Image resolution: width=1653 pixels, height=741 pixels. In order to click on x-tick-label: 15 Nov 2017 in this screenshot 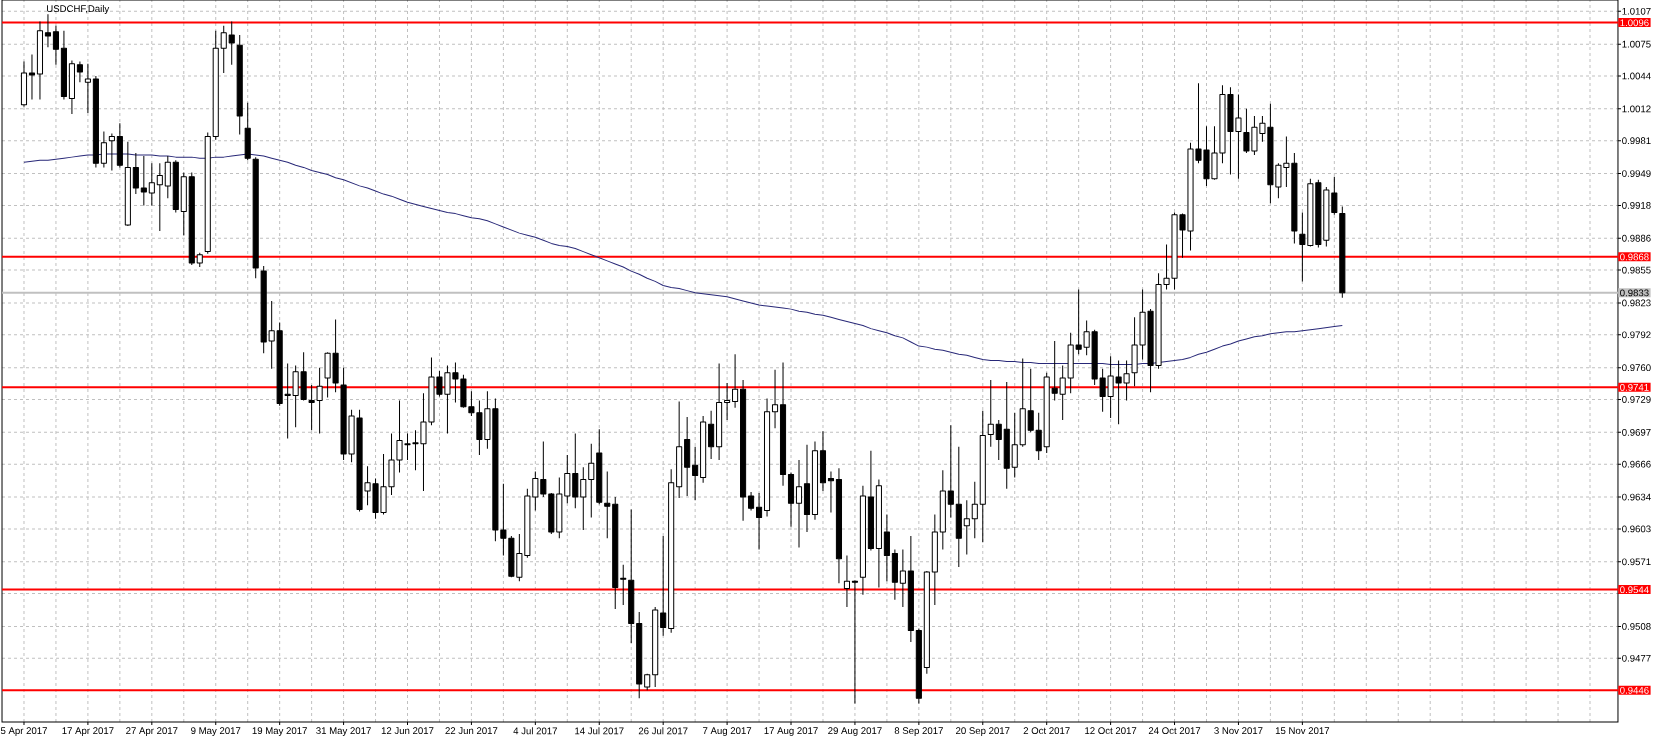, I will do `click(1302, 731)`.